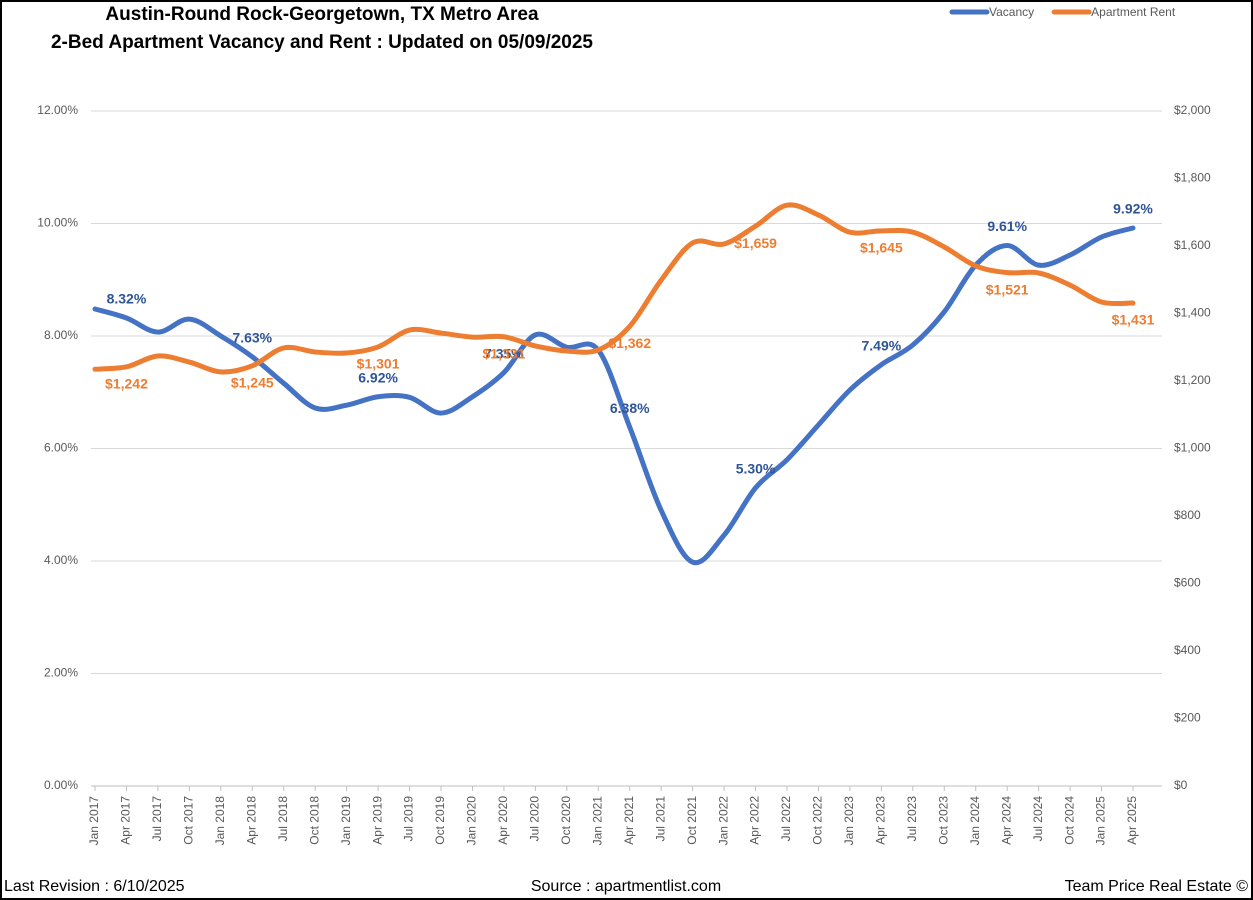 The image size is (1253, 900). What do you see at coordinates (127, 299) in the screenshot?
I see `data-label: 8.32%` at bounding box center [127, 299].